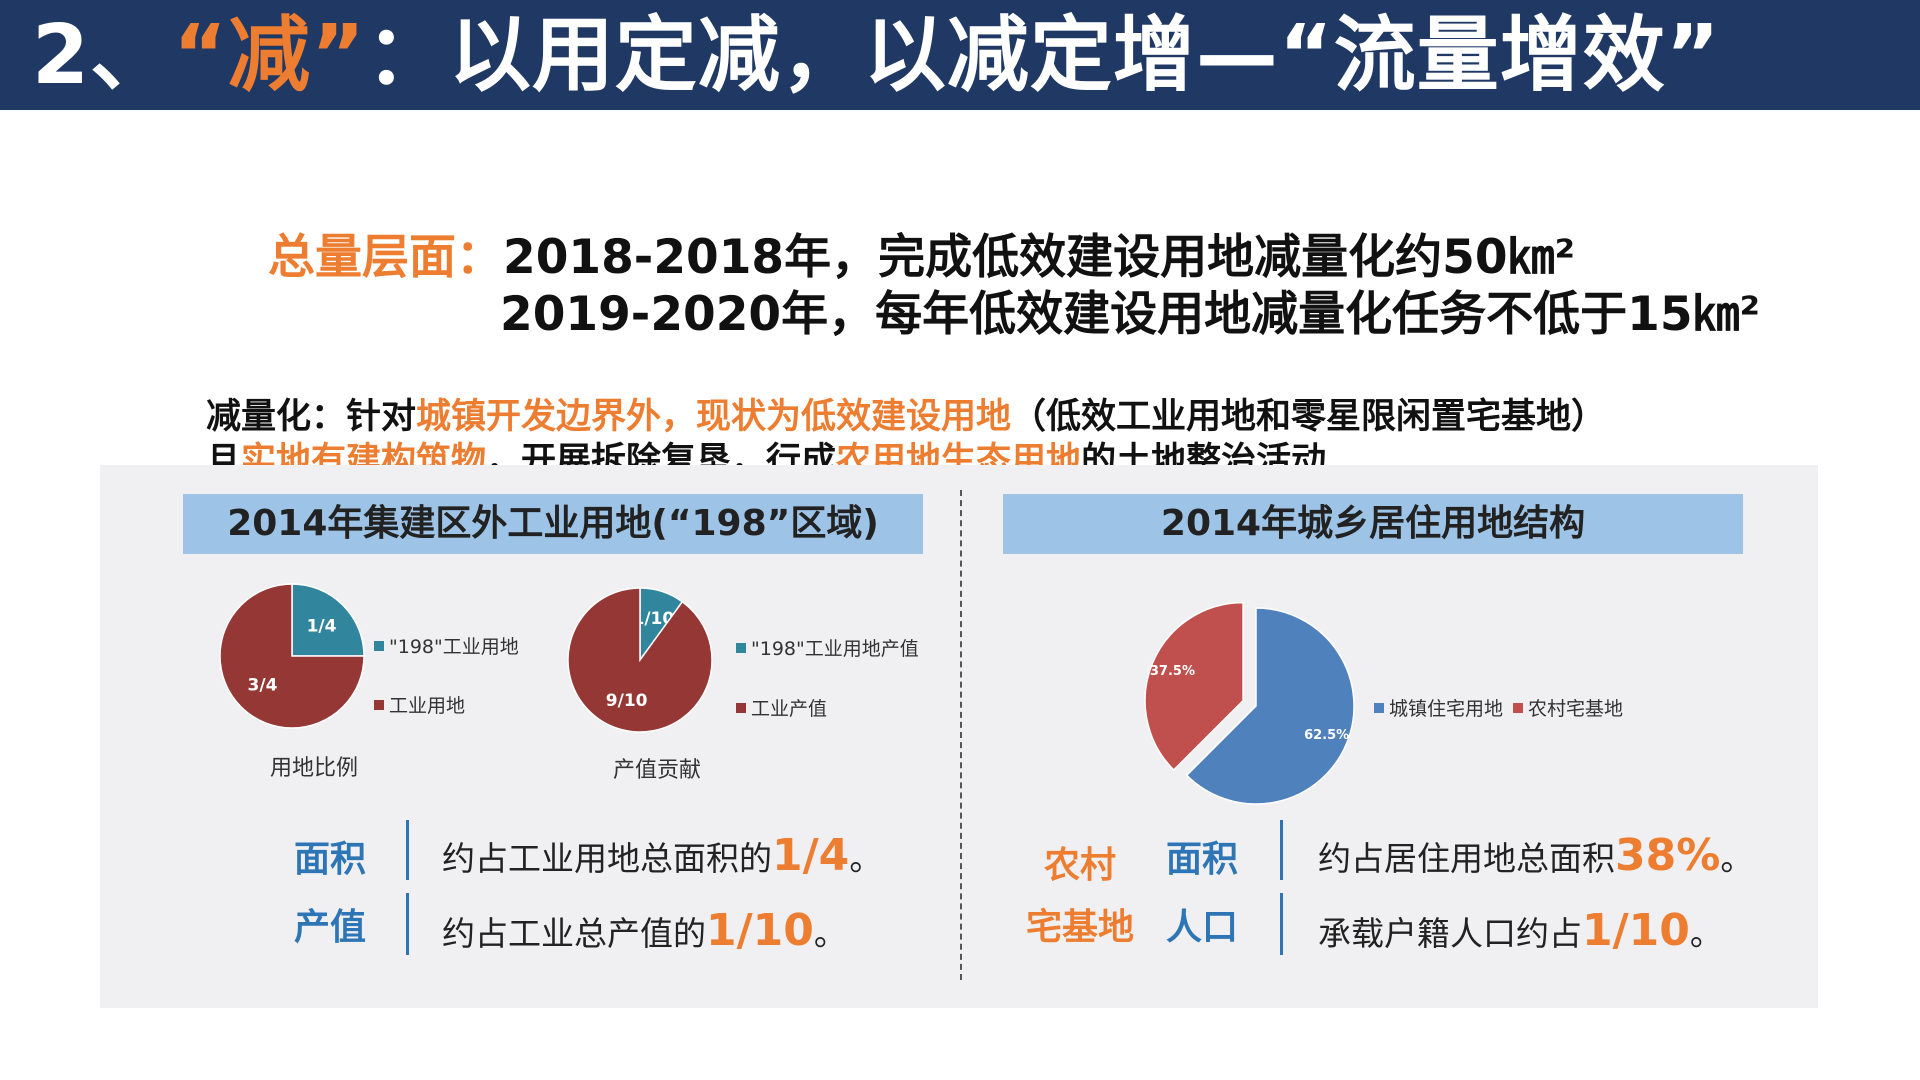  I want to click on pie-output-contribution: 1/10 9/10, so click(640, 660).